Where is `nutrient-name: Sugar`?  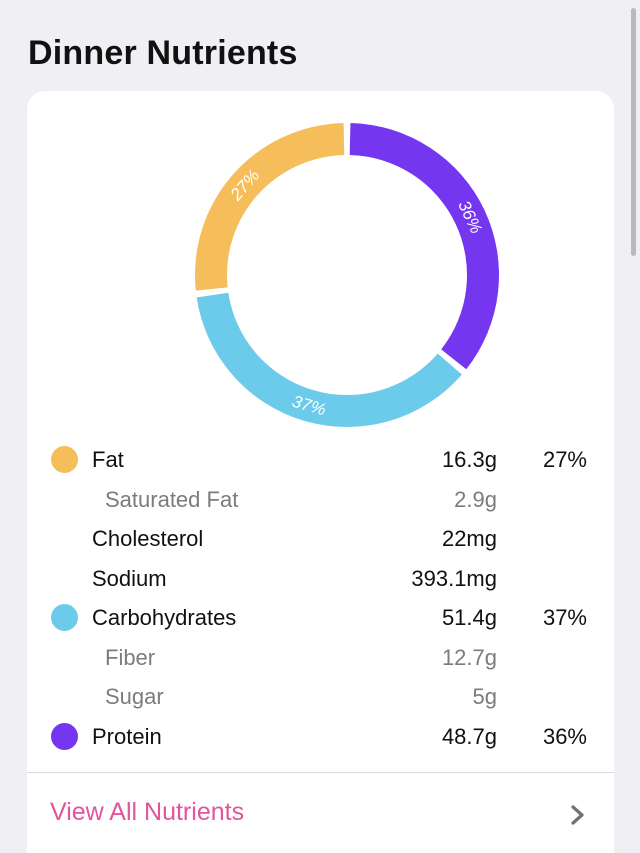 nutrient-name: Sugar is located at coordinates (134, 696).